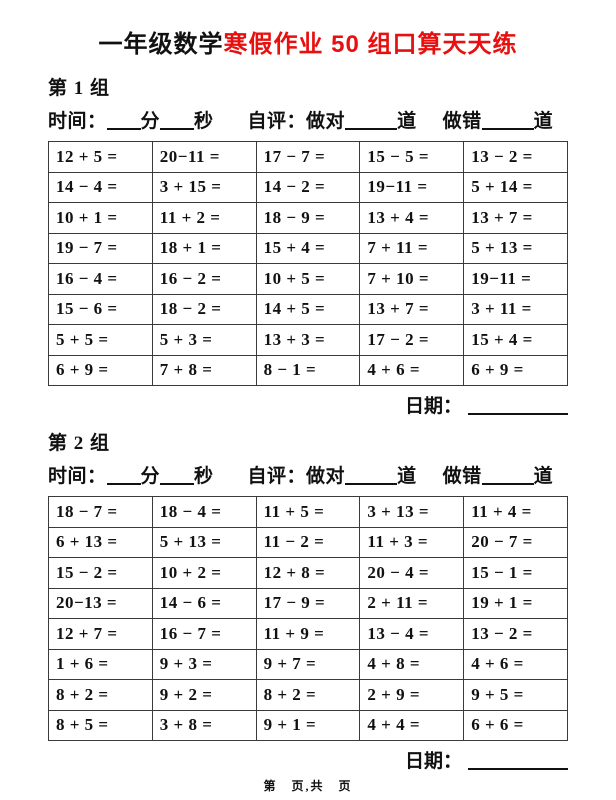 This screenshot has width=616, height=800. Describe the element at coordinates (308, 340) in the screenshot. I see `problem-cell: 13 + 3 =` at that location.